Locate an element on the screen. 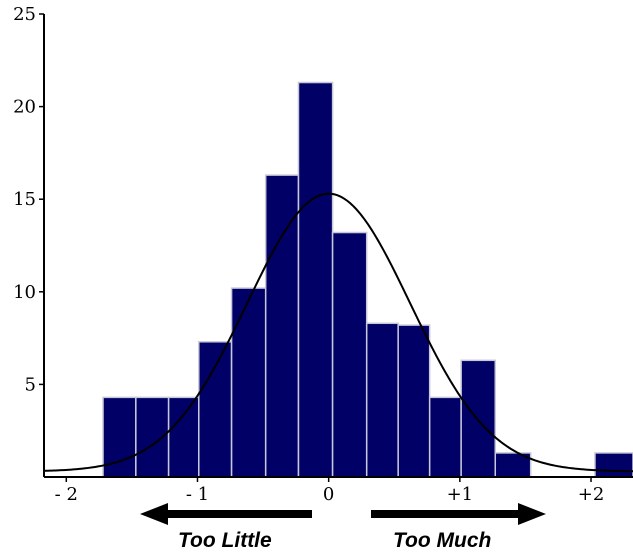 Image resolution: width=633 pixels, height=554 pixels. x-tick-label: - 2 is located at coordinates (66, 494).